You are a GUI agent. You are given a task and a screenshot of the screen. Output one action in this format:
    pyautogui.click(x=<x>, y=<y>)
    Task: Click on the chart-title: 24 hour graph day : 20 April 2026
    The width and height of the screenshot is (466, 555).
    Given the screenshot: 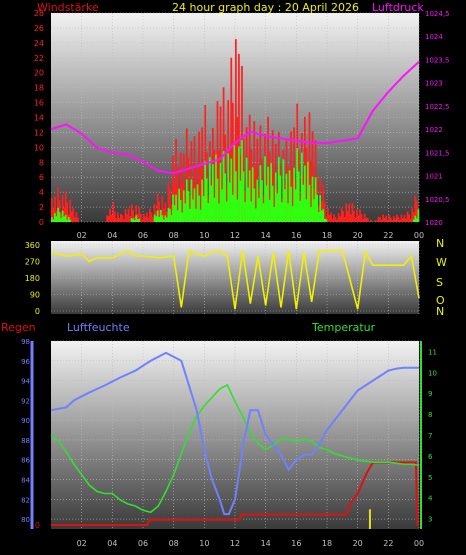 What is the action you would take?
    pyautogui.click(x=265, y=7)
    